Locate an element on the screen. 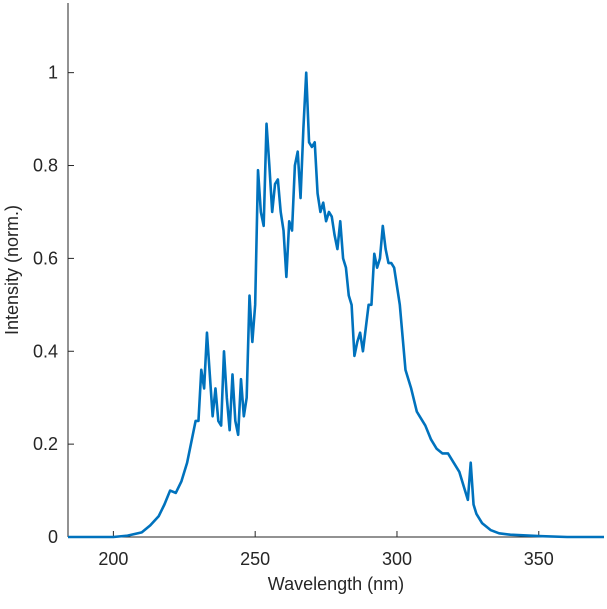 This screenshot has height=609, width=607. y-tick-label: 0.8 is located at coordinates (45, 166).